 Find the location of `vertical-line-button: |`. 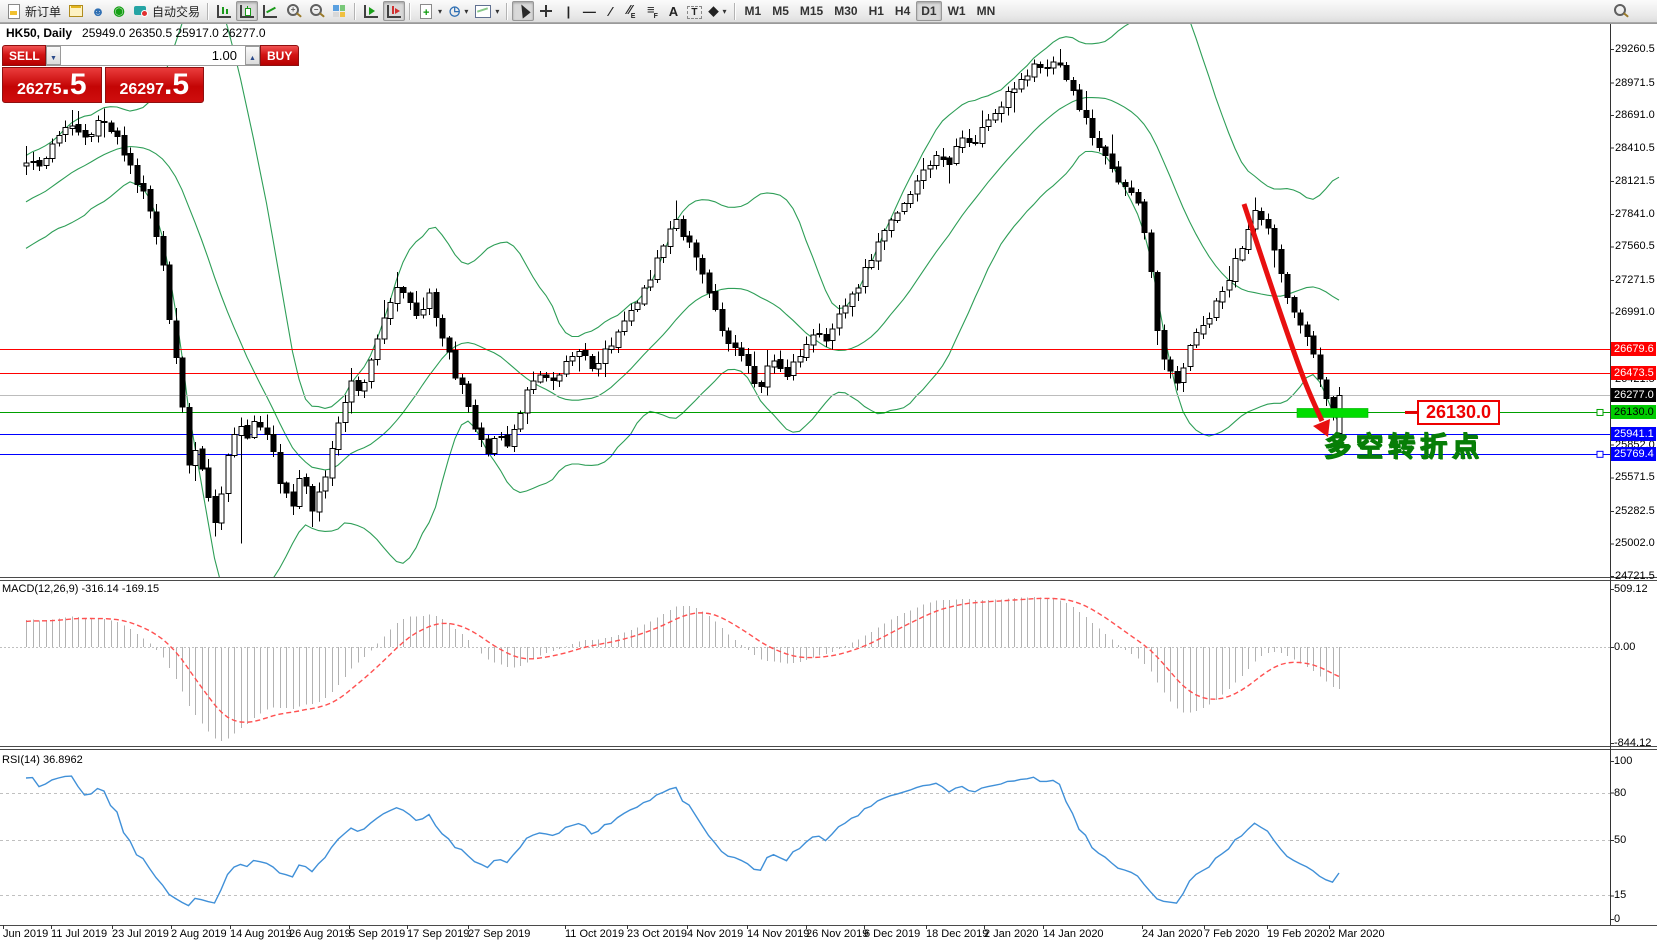

vertical-line-button: | is located at coordinates (568, 11).